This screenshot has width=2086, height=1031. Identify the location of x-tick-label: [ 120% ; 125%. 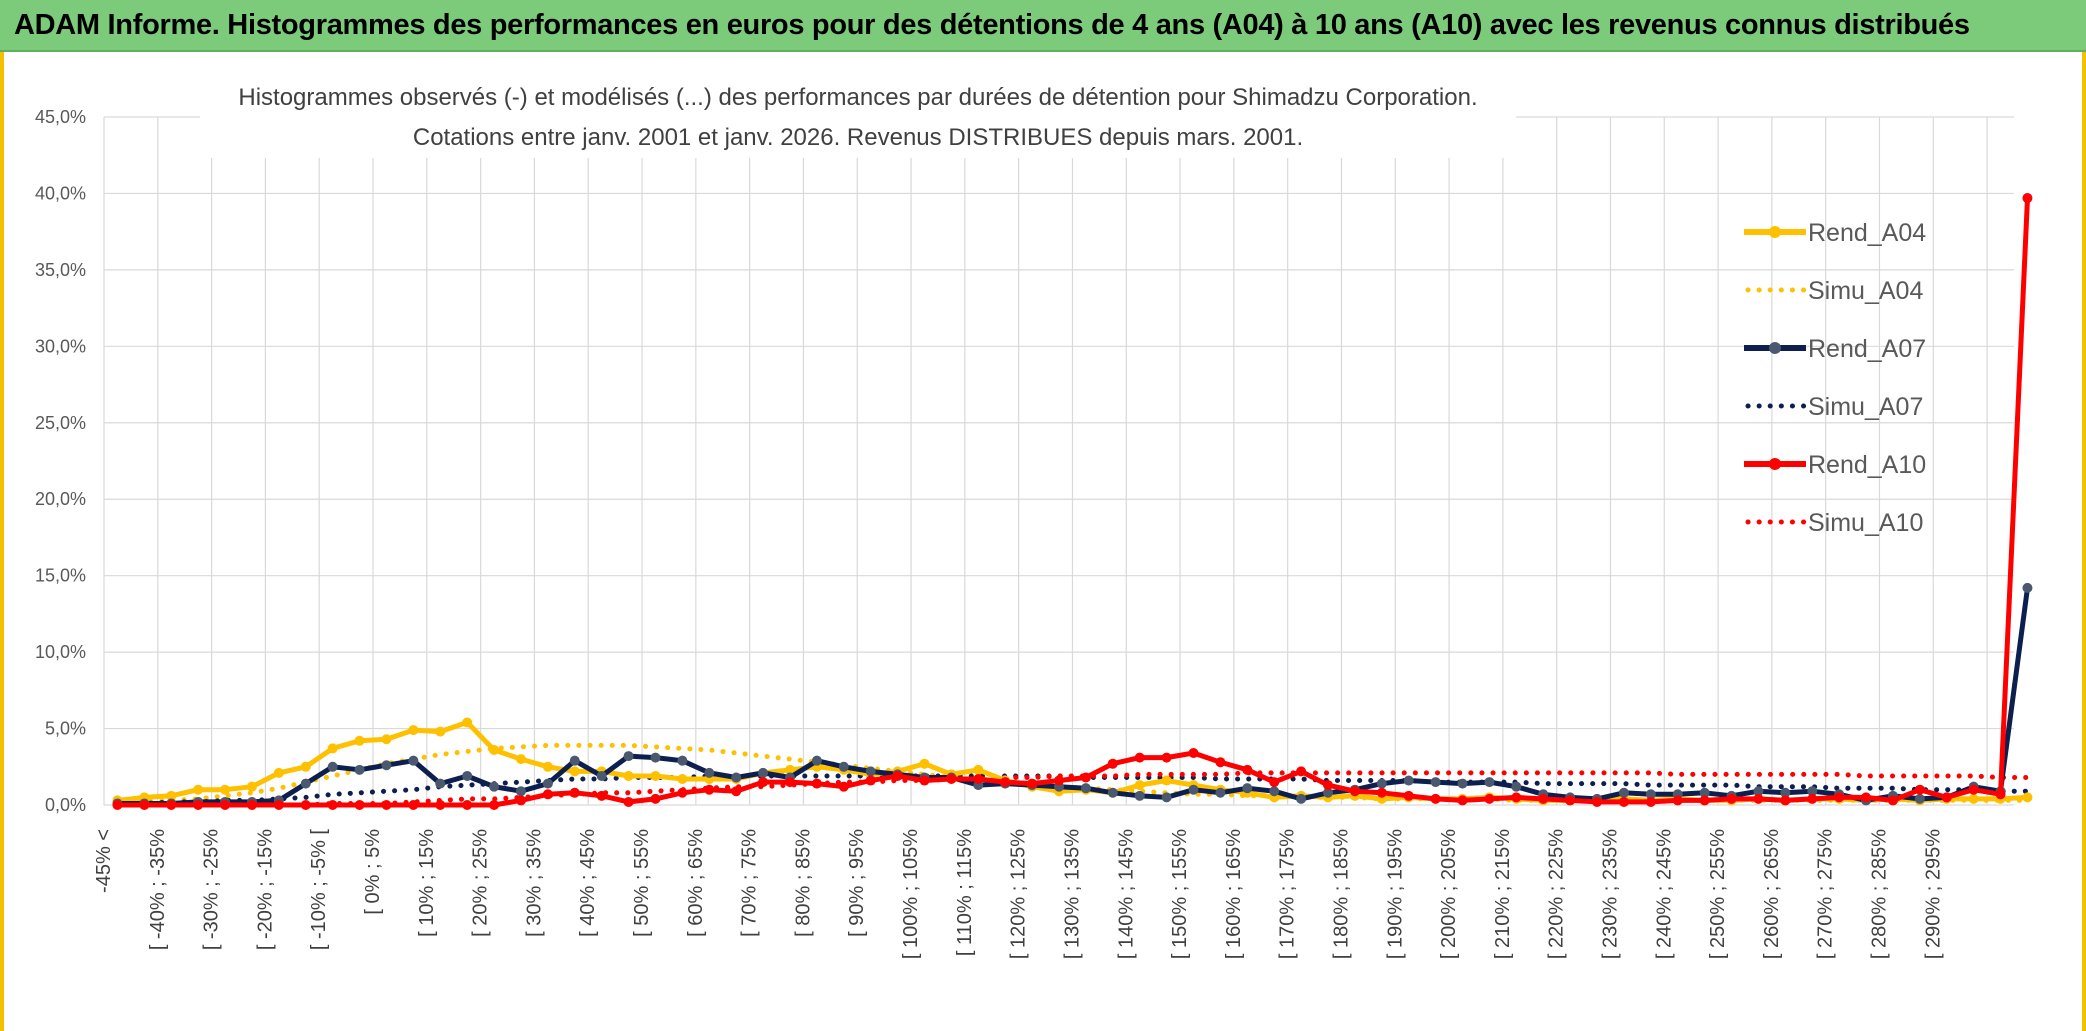
(1019, 894).